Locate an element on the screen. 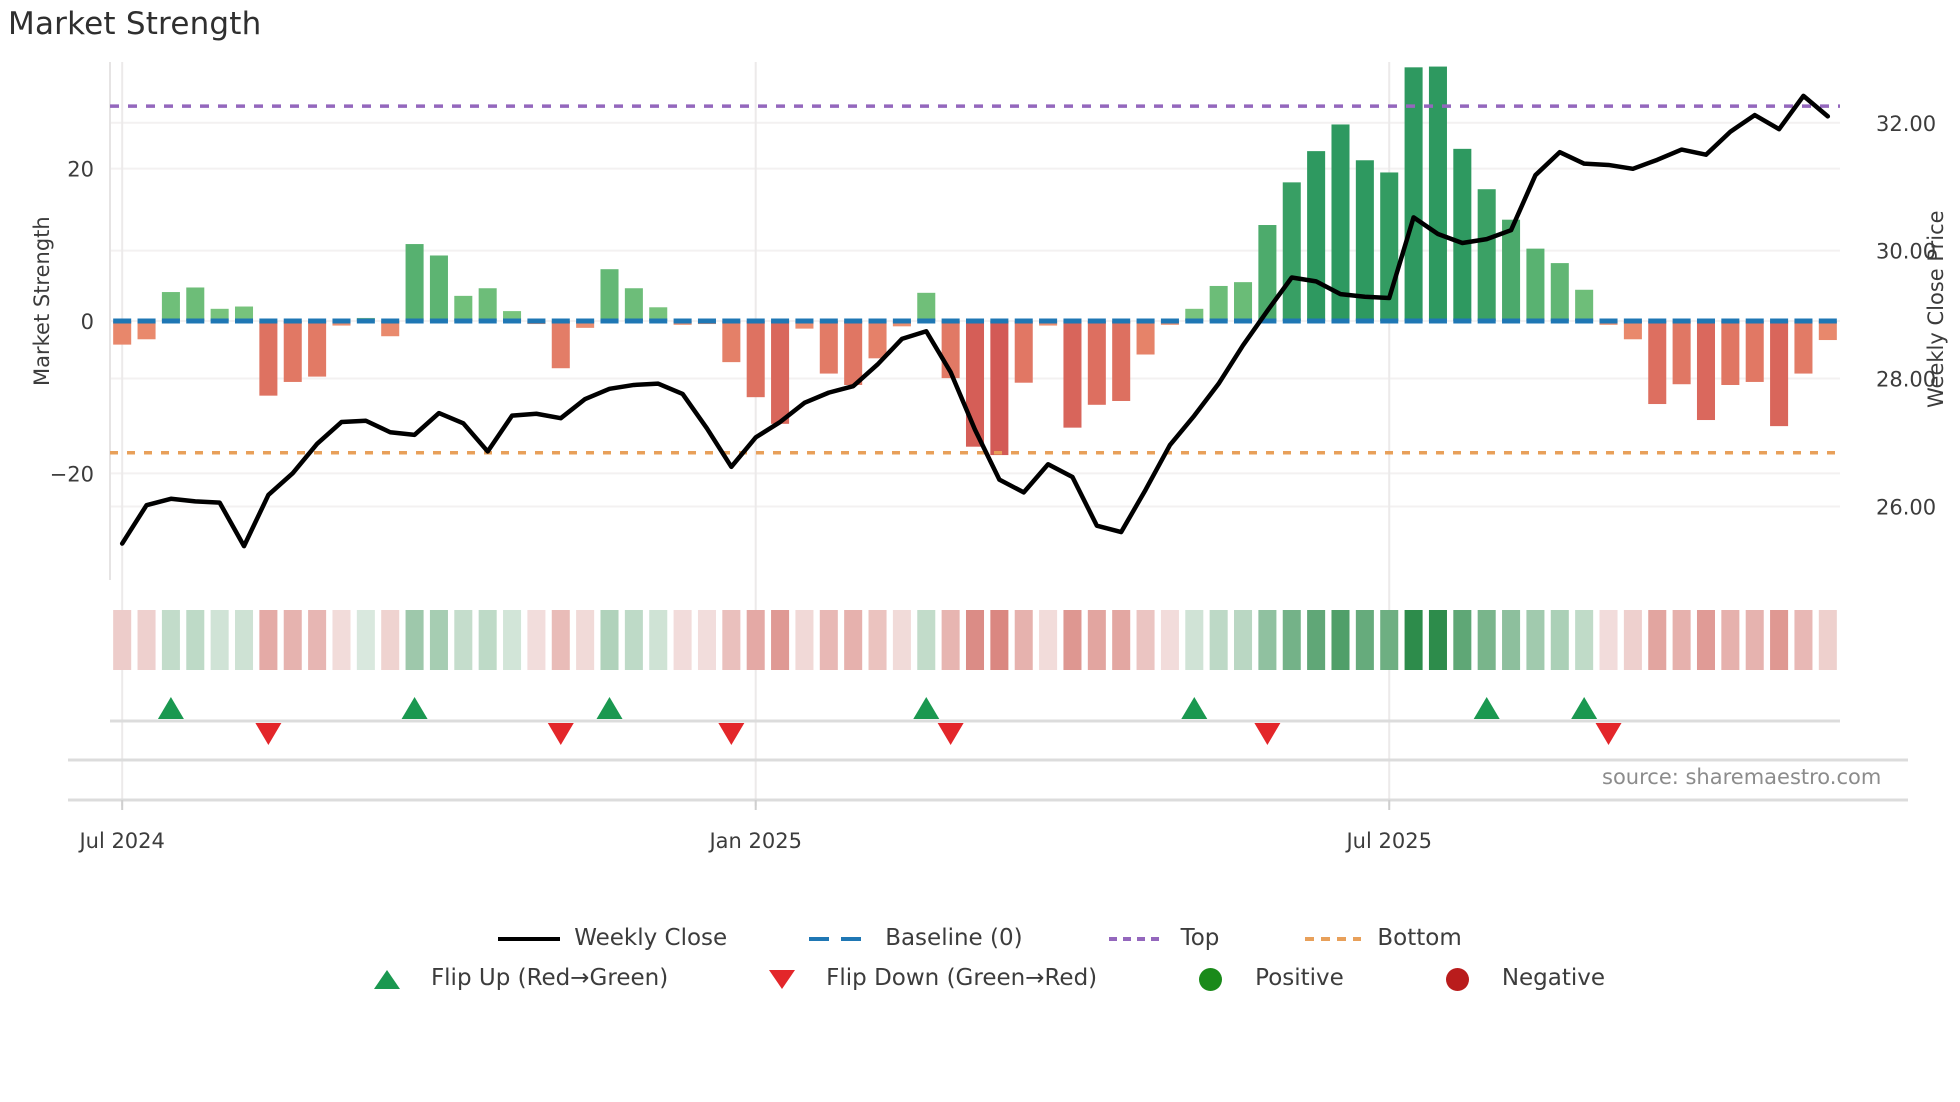 Image resolution: width=1960 pixels, height=1102 pixels. triangle-up-icon is located at coordinates (386, 978).